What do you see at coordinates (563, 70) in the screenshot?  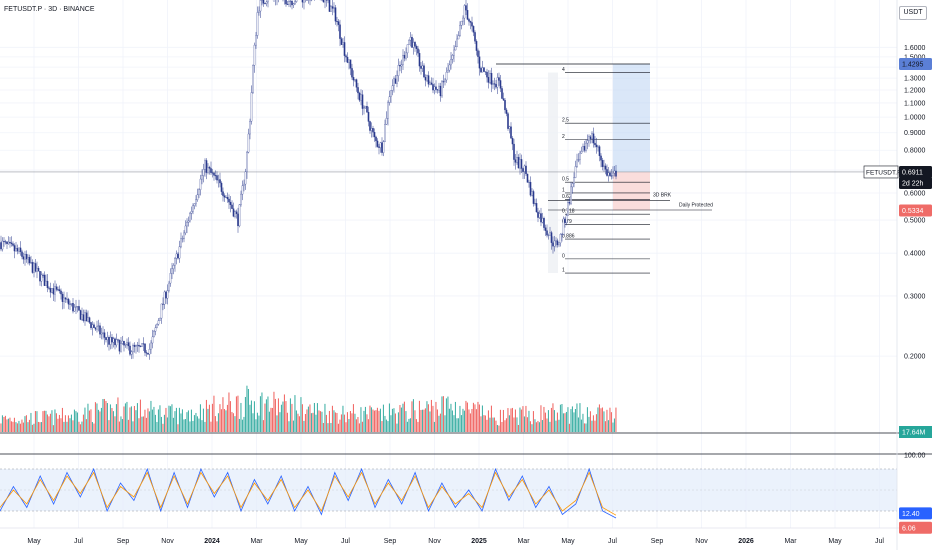 I see `fib-level-label: 4` at bounding box center [563, 70].